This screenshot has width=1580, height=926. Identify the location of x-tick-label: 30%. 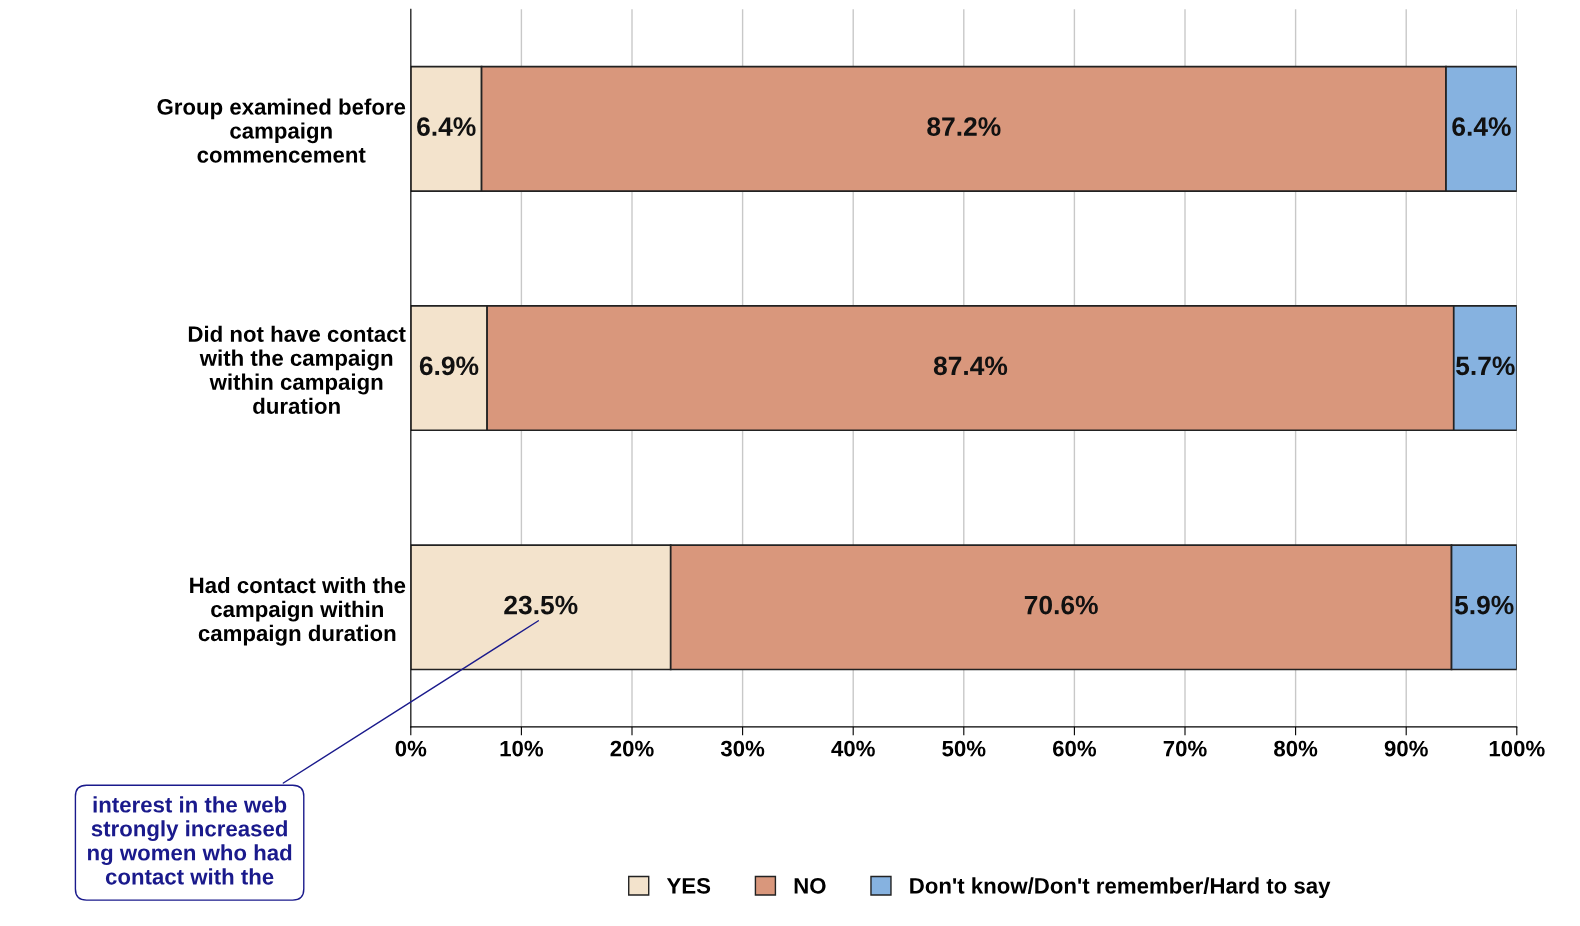
(742, 748).